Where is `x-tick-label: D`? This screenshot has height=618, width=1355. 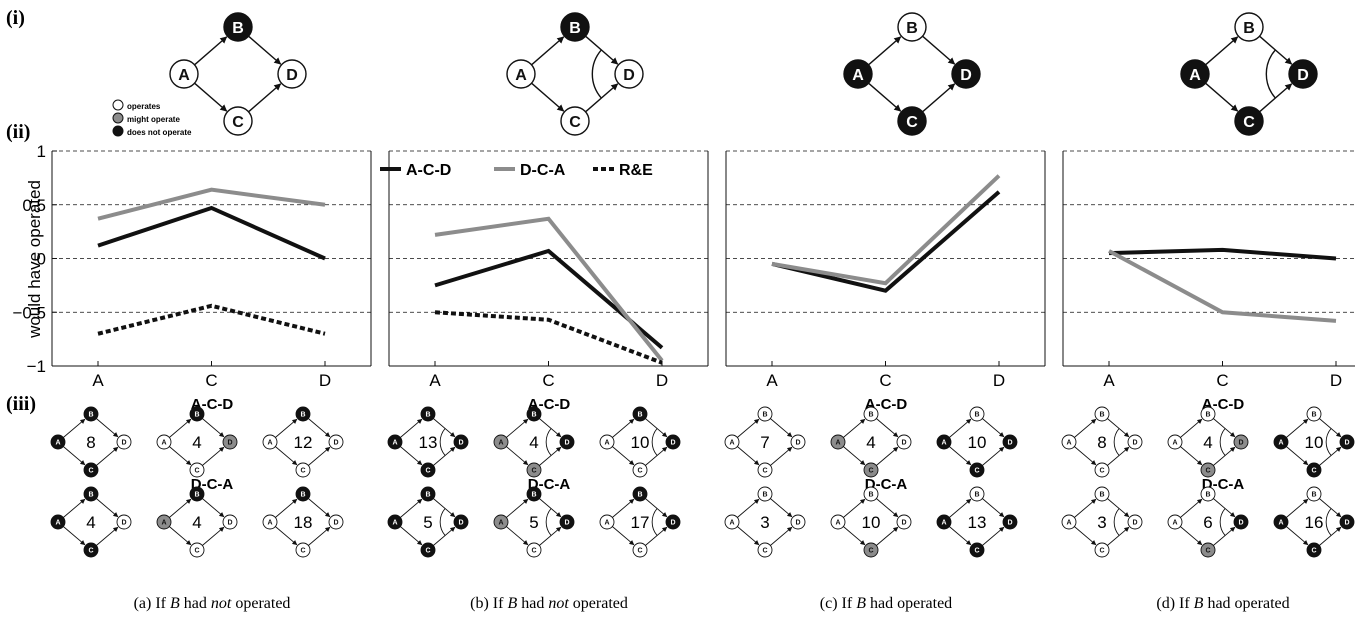
x-tick-label: D is located at coordinates (1336, 380).